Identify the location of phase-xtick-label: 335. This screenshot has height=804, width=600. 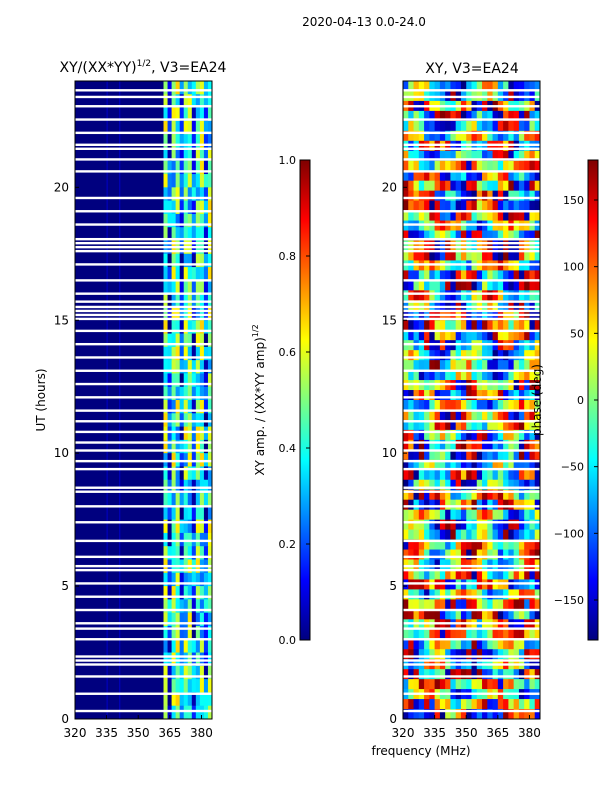
(434, 733).